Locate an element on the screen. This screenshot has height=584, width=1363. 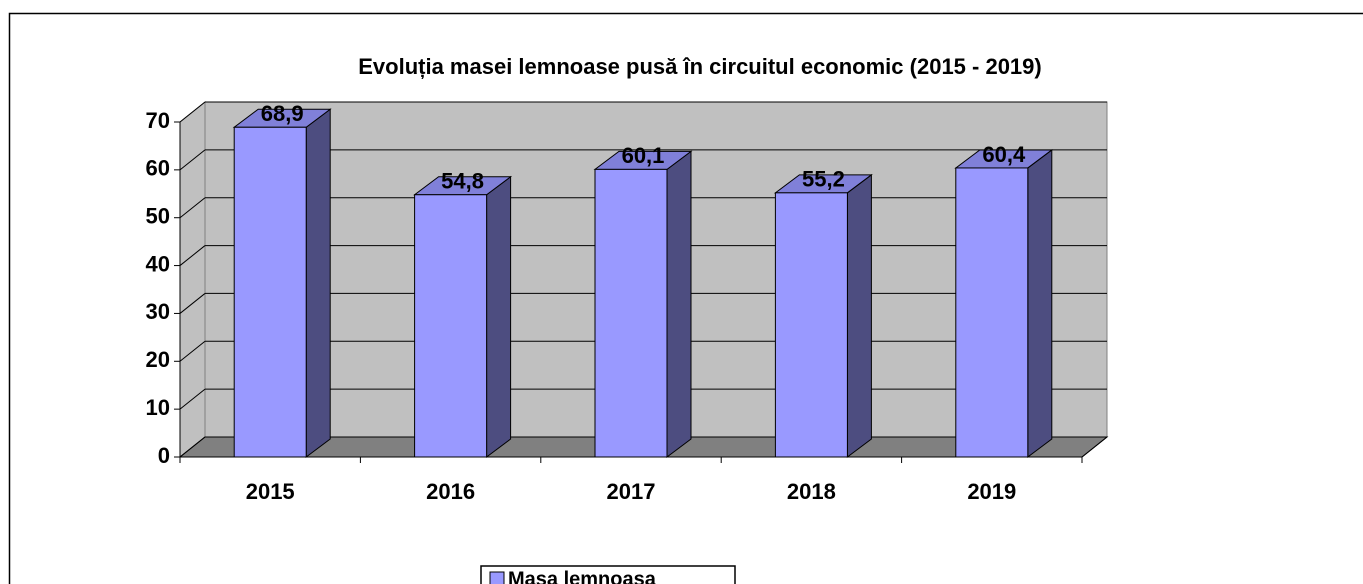
x-tick-label: 2016 is located at coordinates (450, 491).